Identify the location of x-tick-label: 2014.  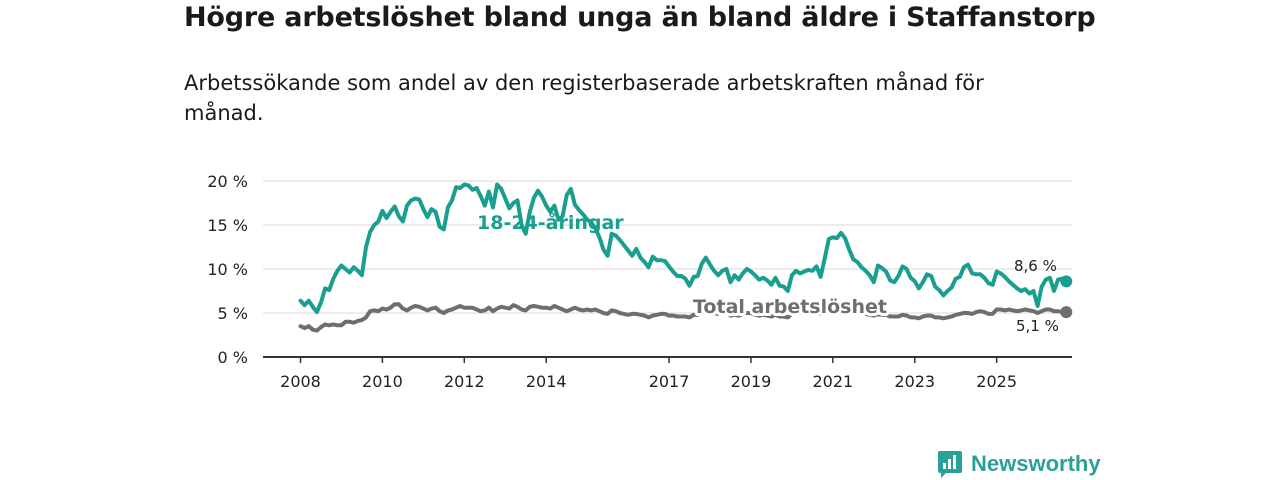
(546, 381).